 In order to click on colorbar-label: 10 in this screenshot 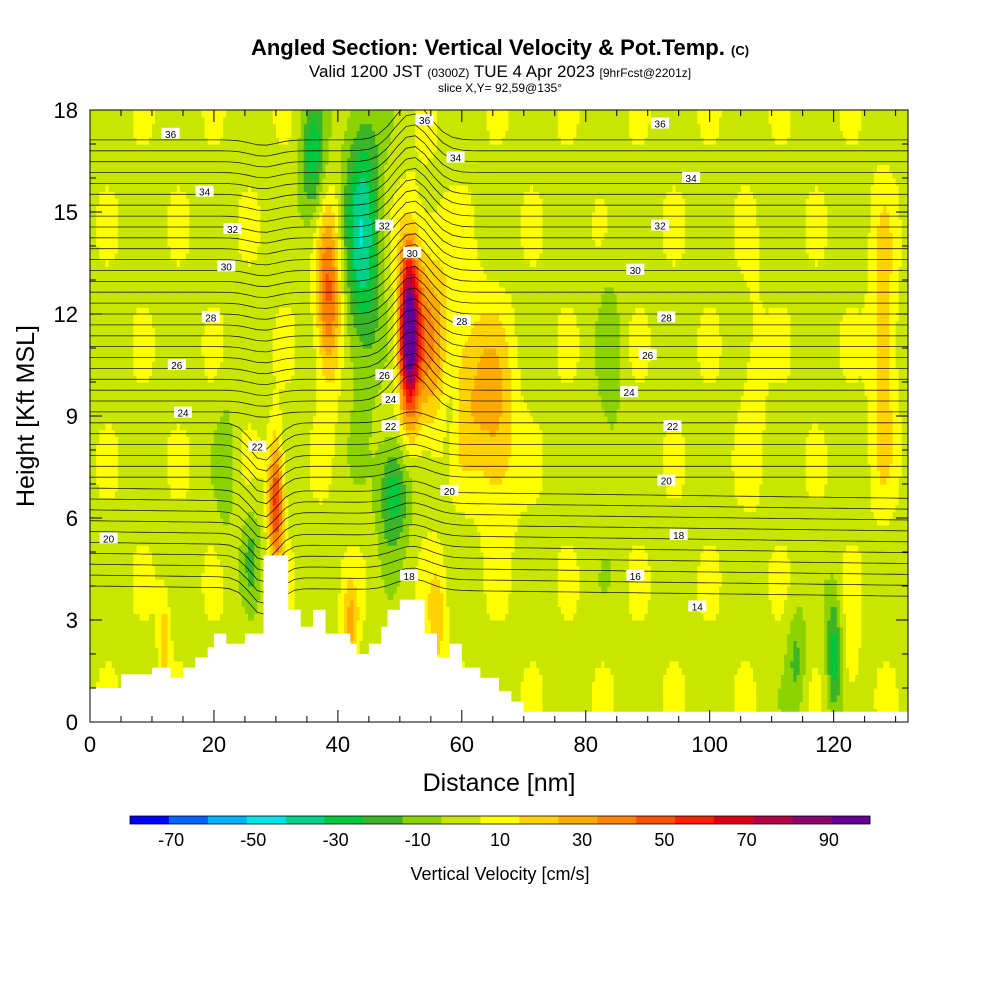, I will do `click(500, 840)`.